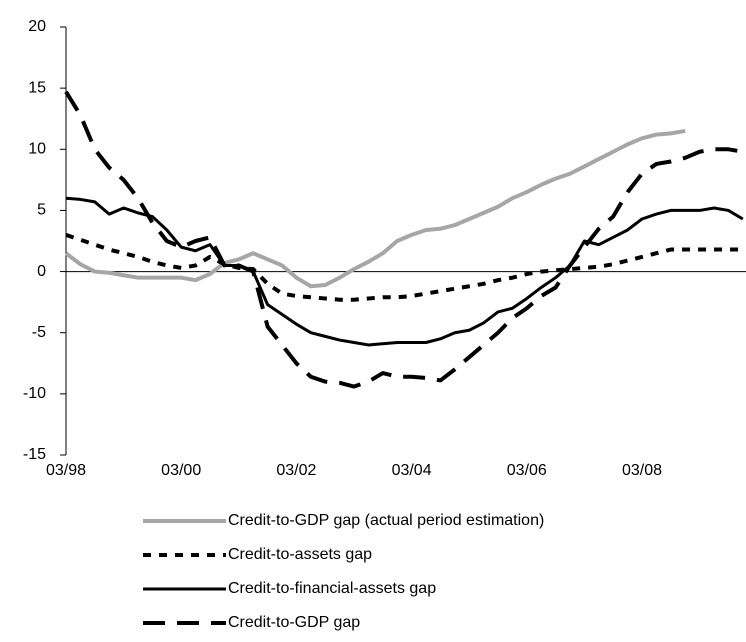  What do you see at coordinates (34, 393) in the screenshot?
I see `y-tick-label: -10` at bounding box center [34, 393].